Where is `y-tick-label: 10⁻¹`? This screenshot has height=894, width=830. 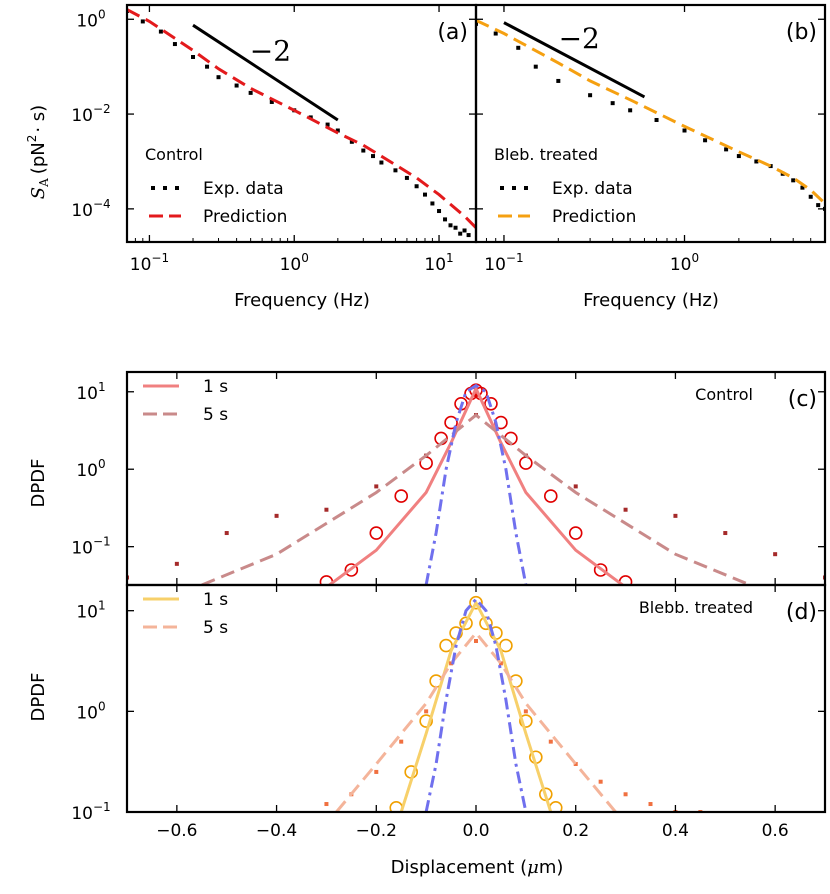 y-tick-label: 10⁻¹ is located at coordinates (90, 812).